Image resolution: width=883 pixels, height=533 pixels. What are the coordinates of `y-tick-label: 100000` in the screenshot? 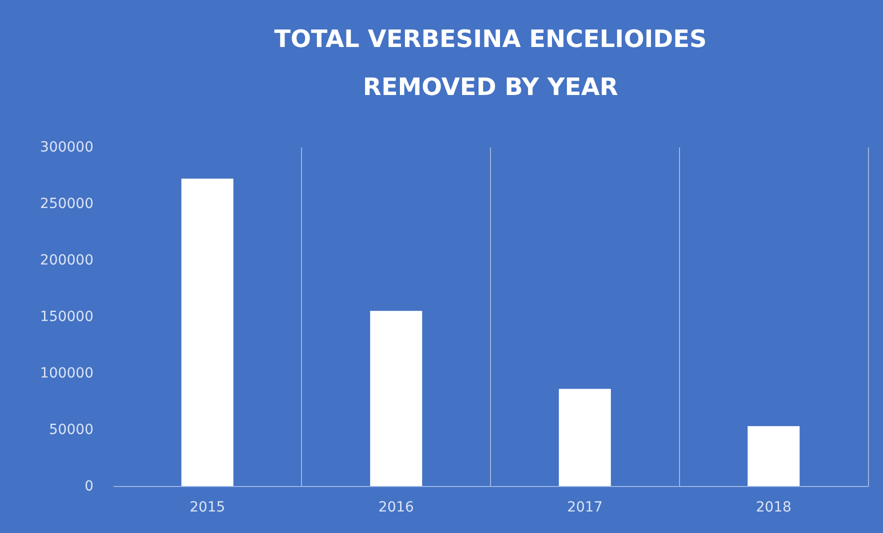 It's located at (67, 374).